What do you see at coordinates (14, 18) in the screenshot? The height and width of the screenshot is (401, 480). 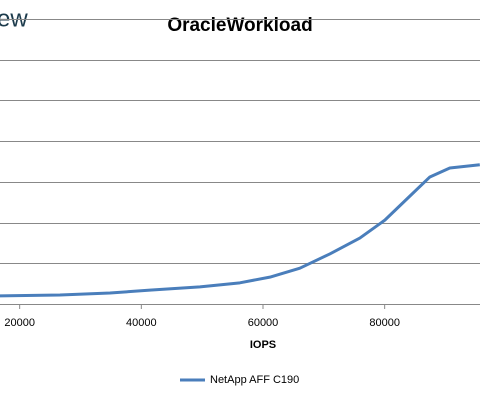 I see `logo: ew` at bounding box center [14, 18].